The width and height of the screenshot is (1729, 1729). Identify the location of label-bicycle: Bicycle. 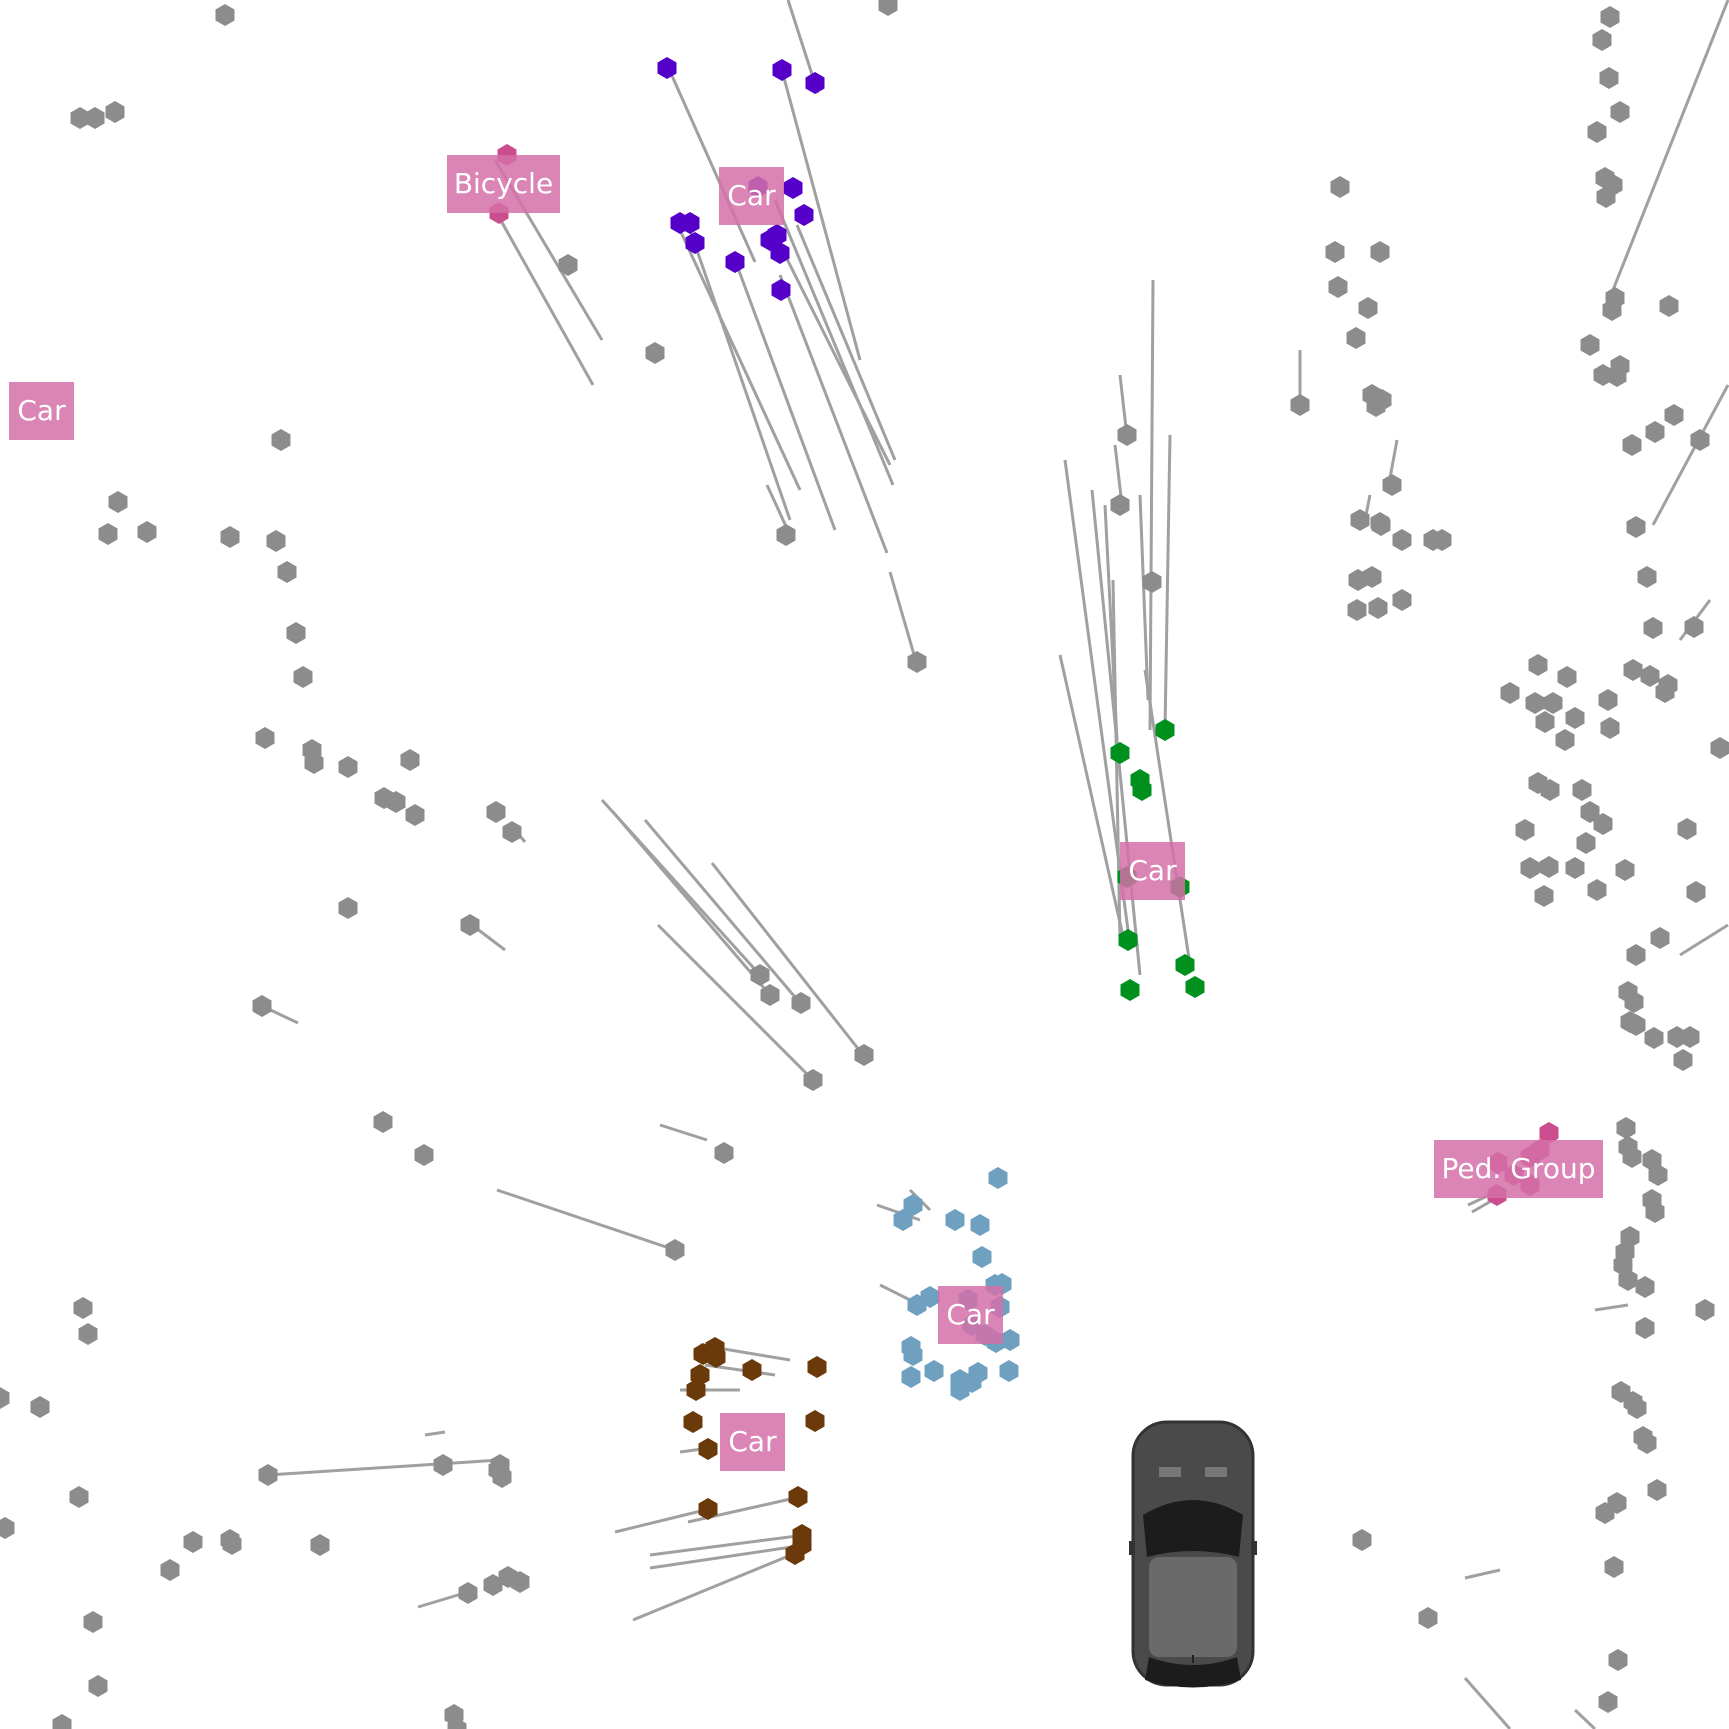
(503, 184).